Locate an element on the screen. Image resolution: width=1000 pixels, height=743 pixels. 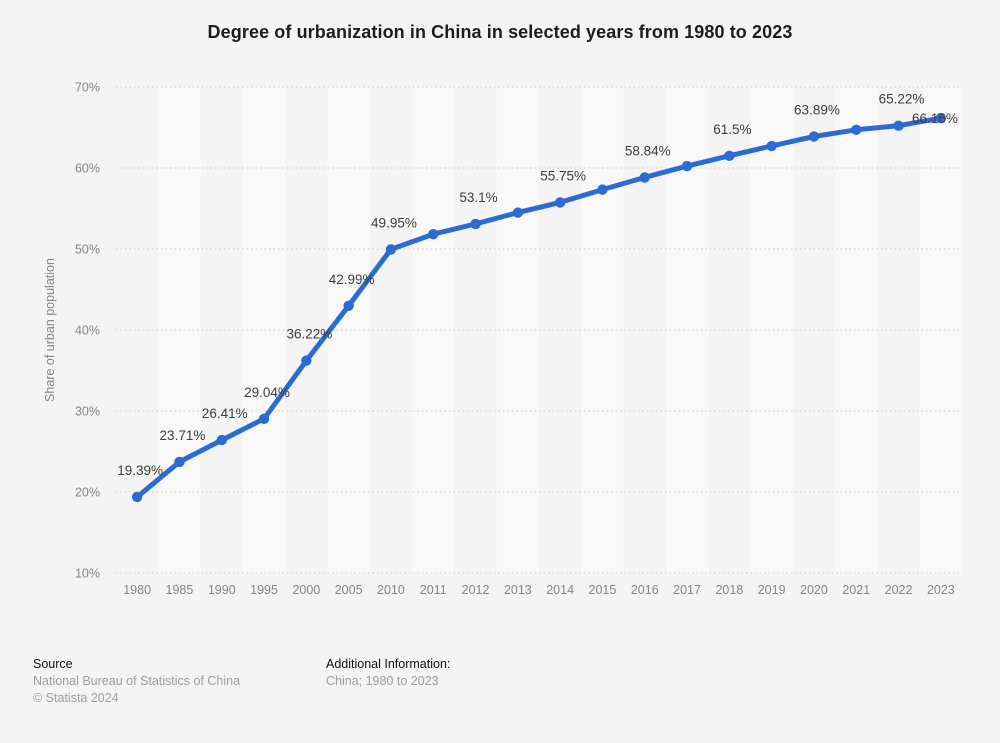
data-point-2014 is located at coordinates (560, 202).